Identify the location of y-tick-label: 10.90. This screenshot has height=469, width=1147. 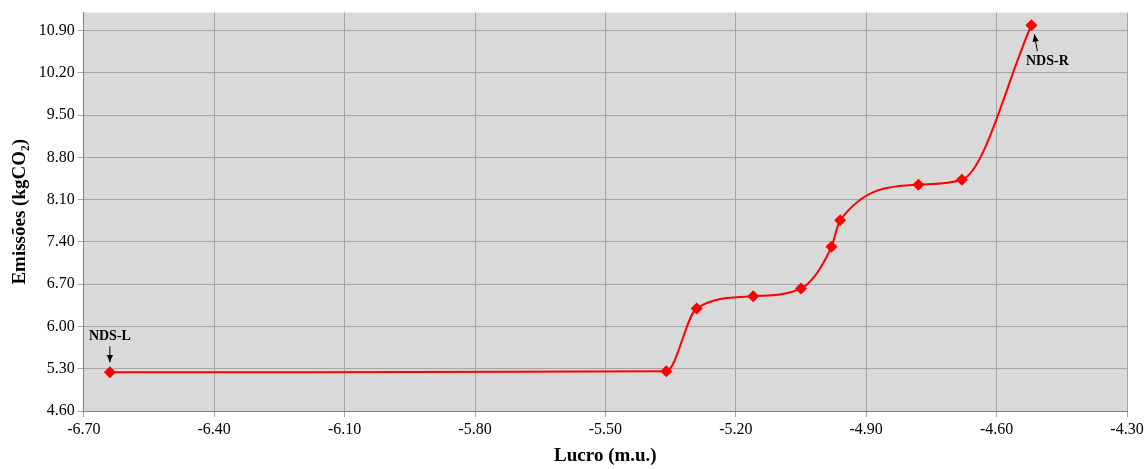
(56, 29).